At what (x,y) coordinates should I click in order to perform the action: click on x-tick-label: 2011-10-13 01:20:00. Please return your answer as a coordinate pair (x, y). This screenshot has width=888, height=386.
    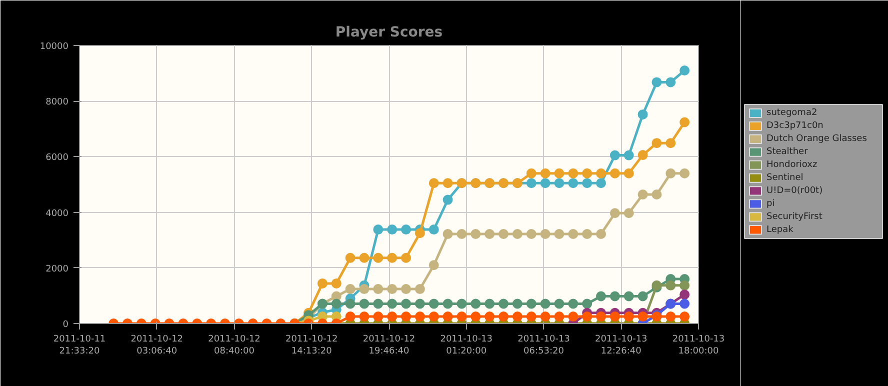
    Looking at the image, I should click on (466, 345).